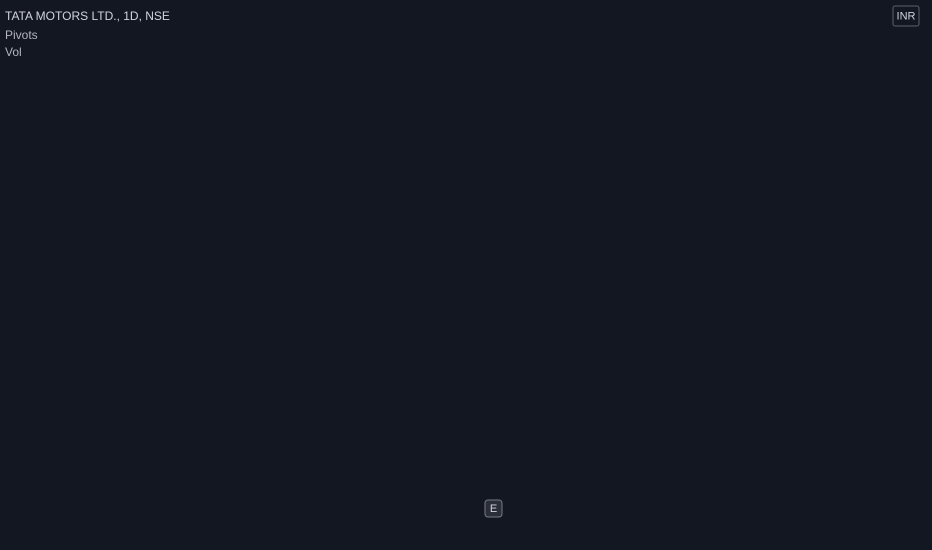 The image size is (932, 550). I want to click on currency: INR, so click(906, 16).